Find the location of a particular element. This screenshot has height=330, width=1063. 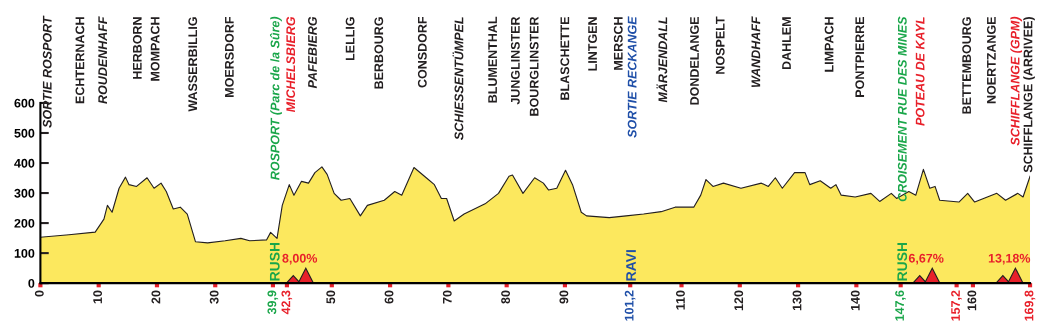

x-tick-label: 80 is located at coordinates (506, 297).